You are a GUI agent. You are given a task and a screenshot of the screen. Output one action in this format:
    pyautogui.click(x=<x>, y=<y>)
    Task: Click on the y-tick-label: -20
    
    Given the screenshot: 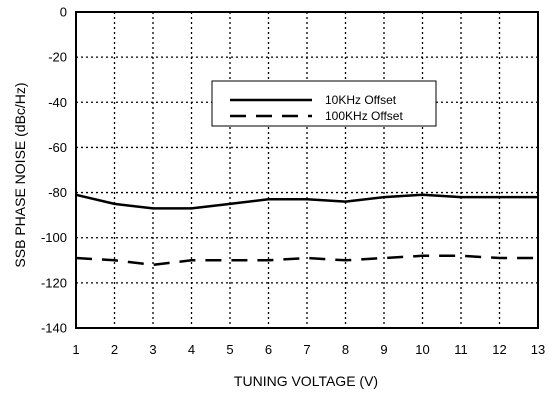 What is the action you would take?
    pyautogui.click(x=57, y=57)
    